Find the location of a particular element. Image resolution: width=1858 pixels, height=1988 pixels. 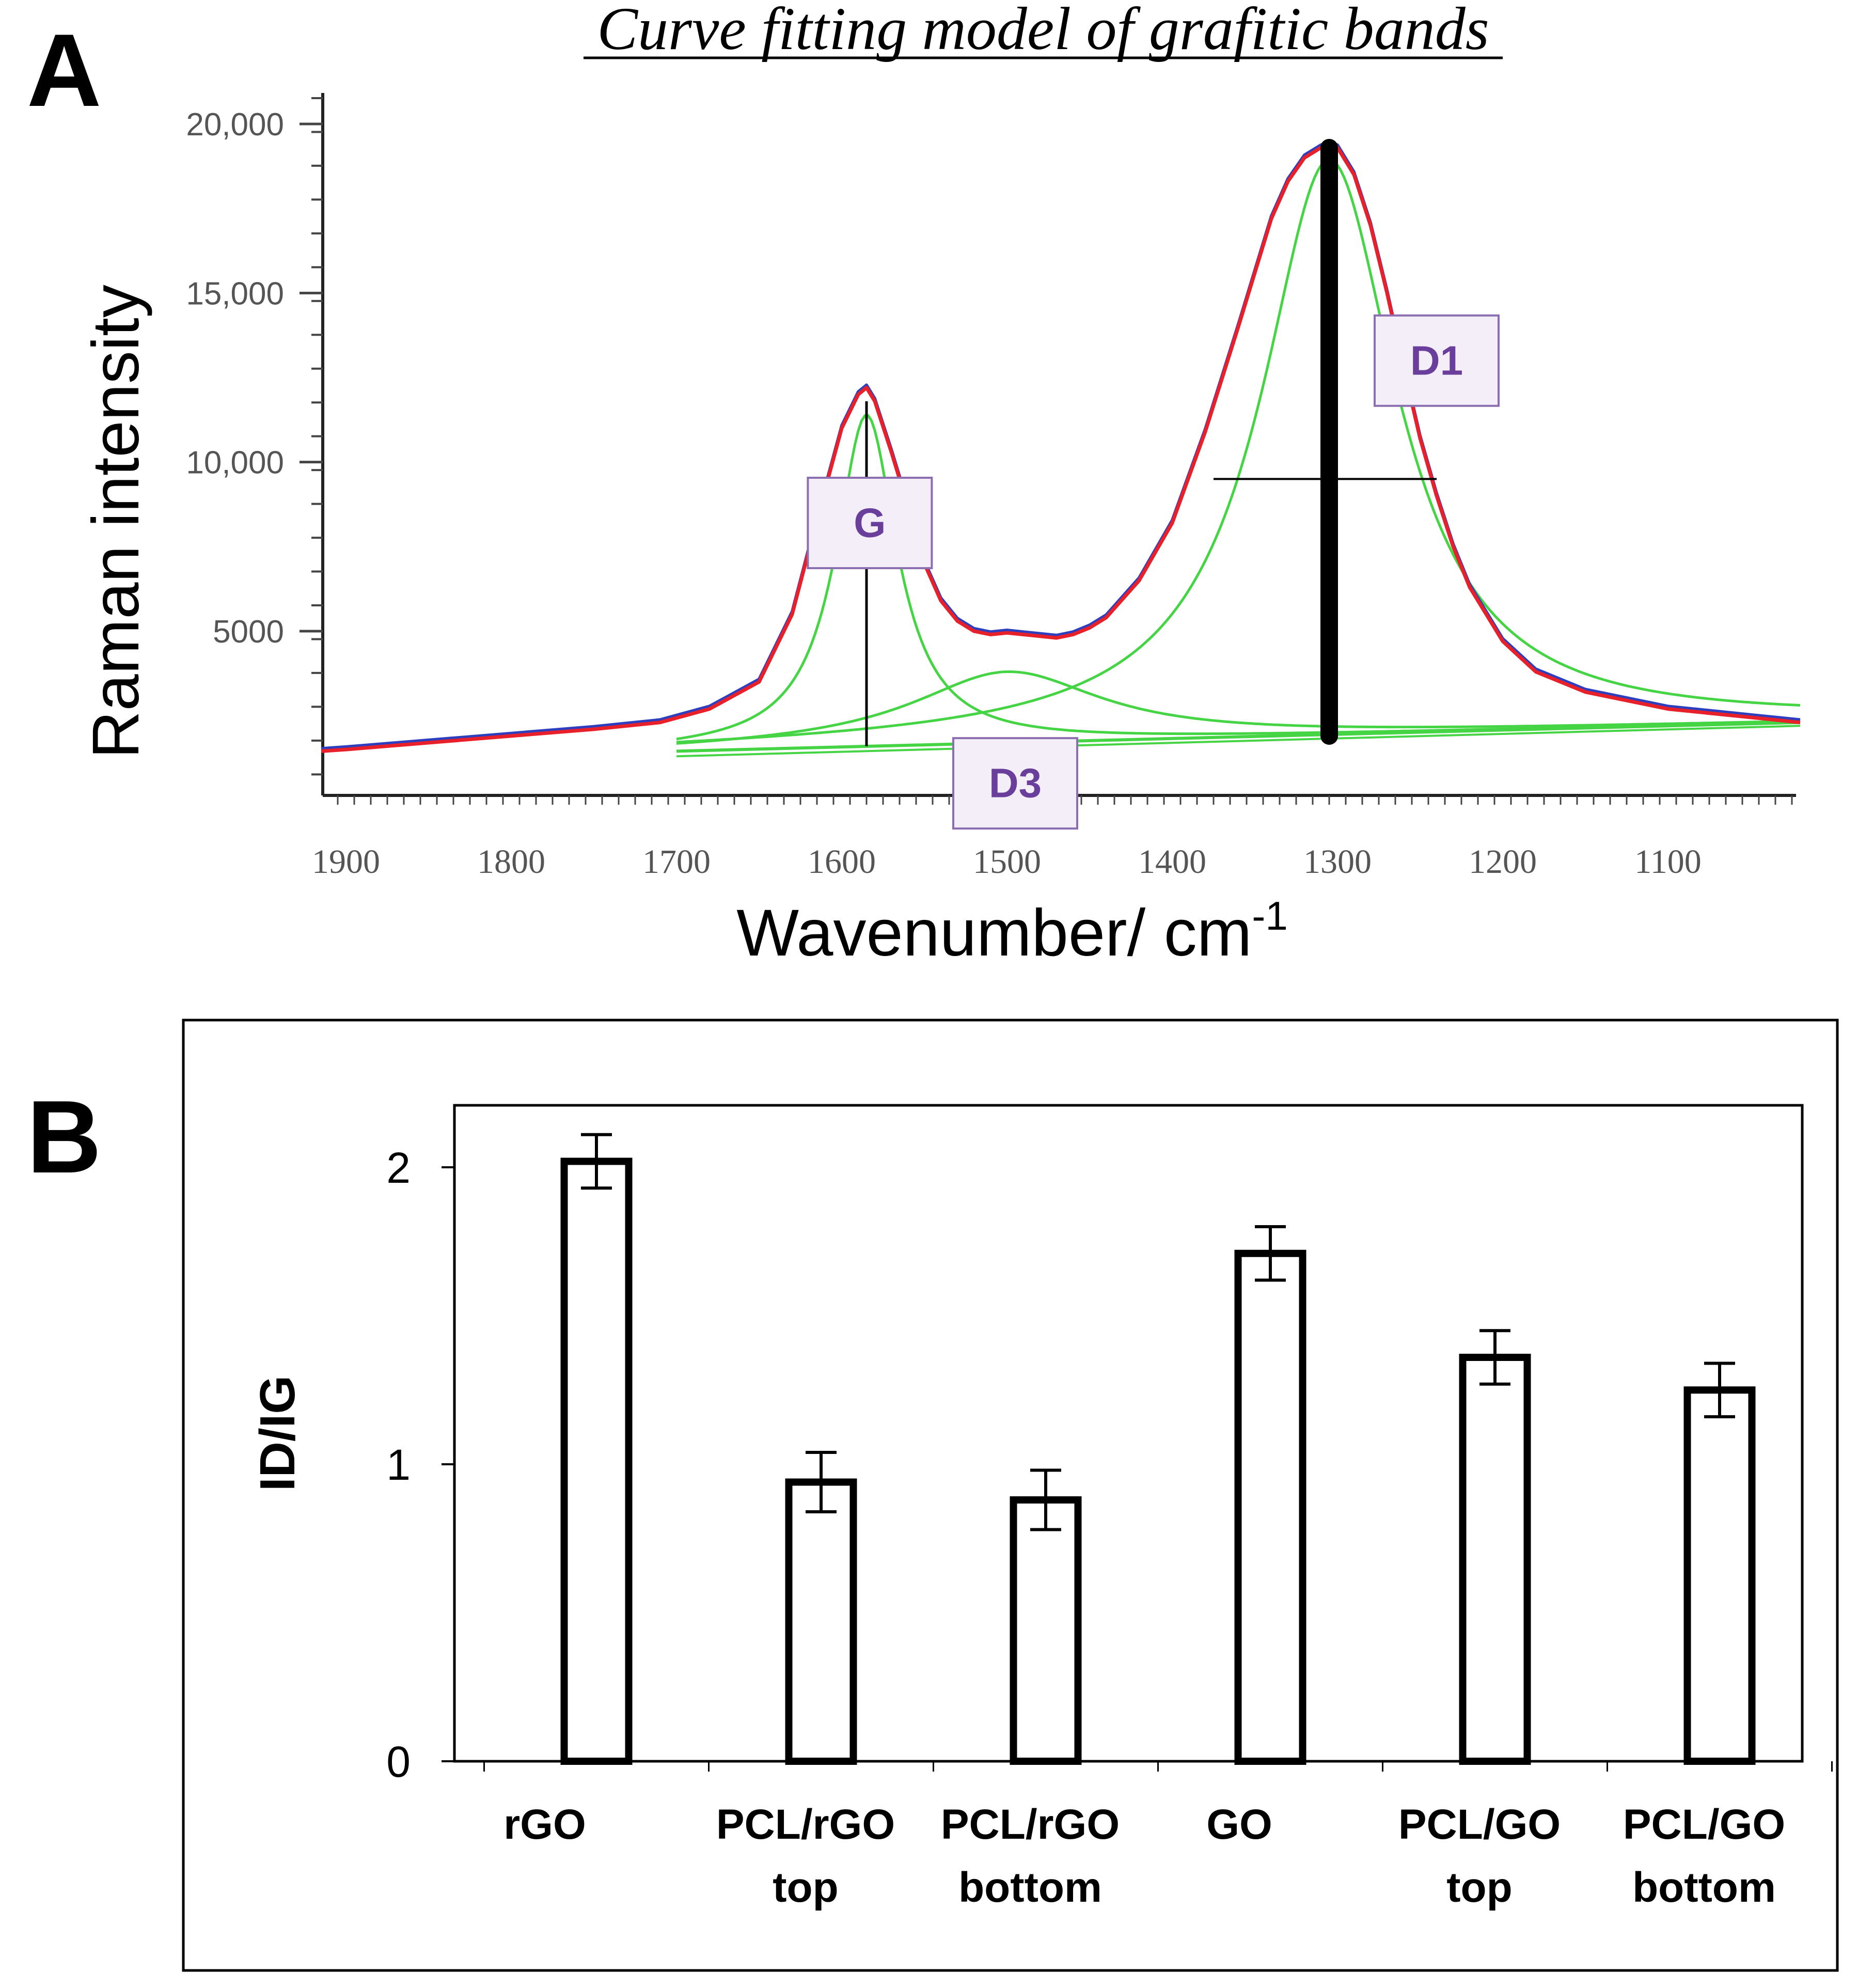

fitted-band-g is located at coordinates (1239, 578).